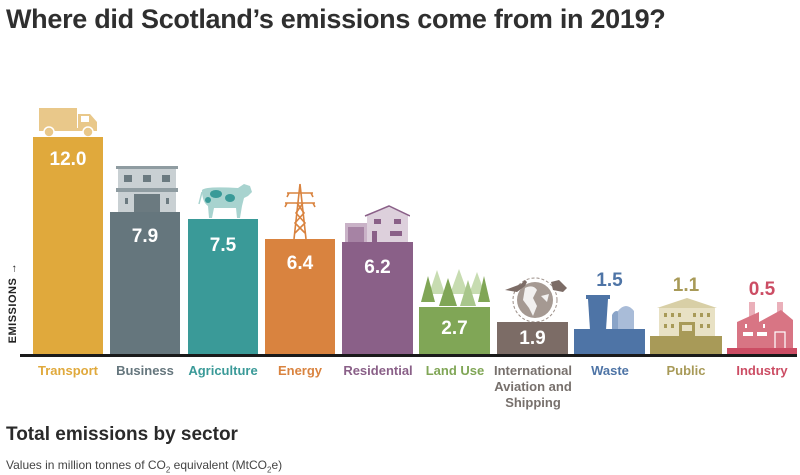 The width and height of the screenshot is (800, 475). What do you see at coordinates (145, 370) in the screenshot?
I see `category-label-business: Business` at bounding box center [145, 370].